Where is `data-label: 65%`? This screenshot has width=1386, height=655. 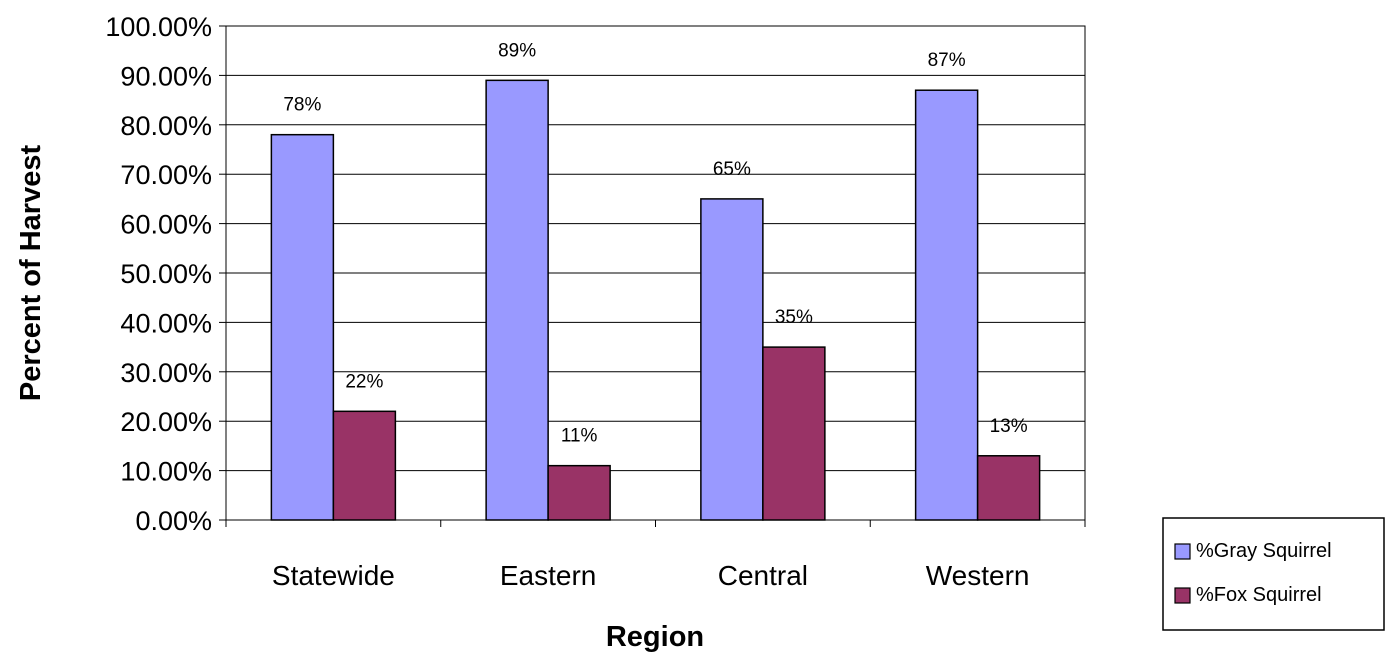
data-label: 65% is located at coordinates (732, 169).